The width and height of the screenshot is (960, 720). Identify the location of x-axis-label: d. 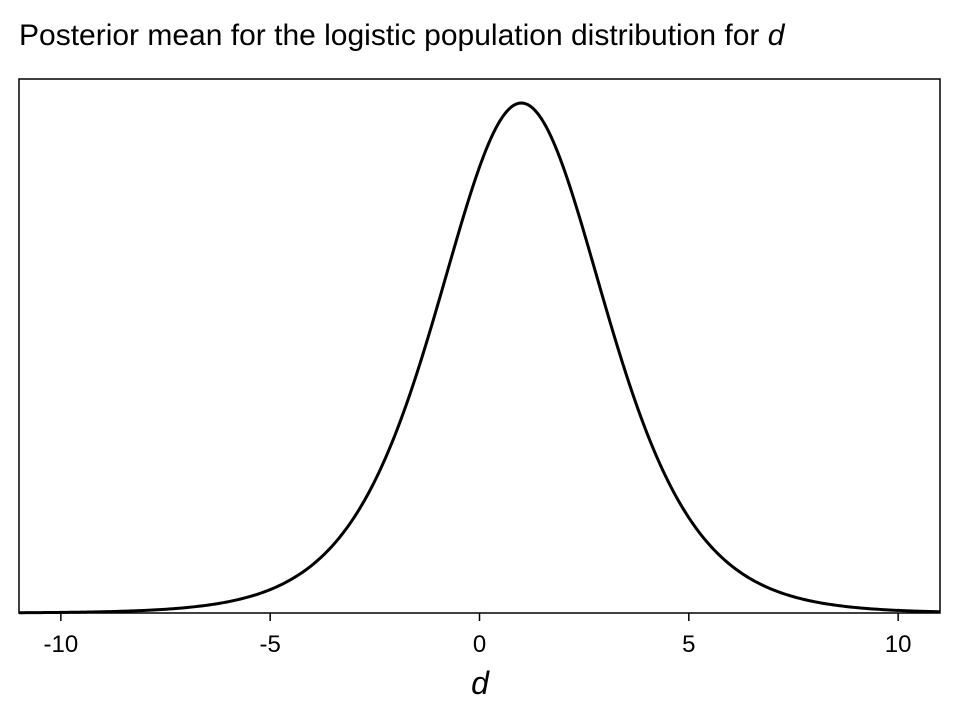
(480, 683).